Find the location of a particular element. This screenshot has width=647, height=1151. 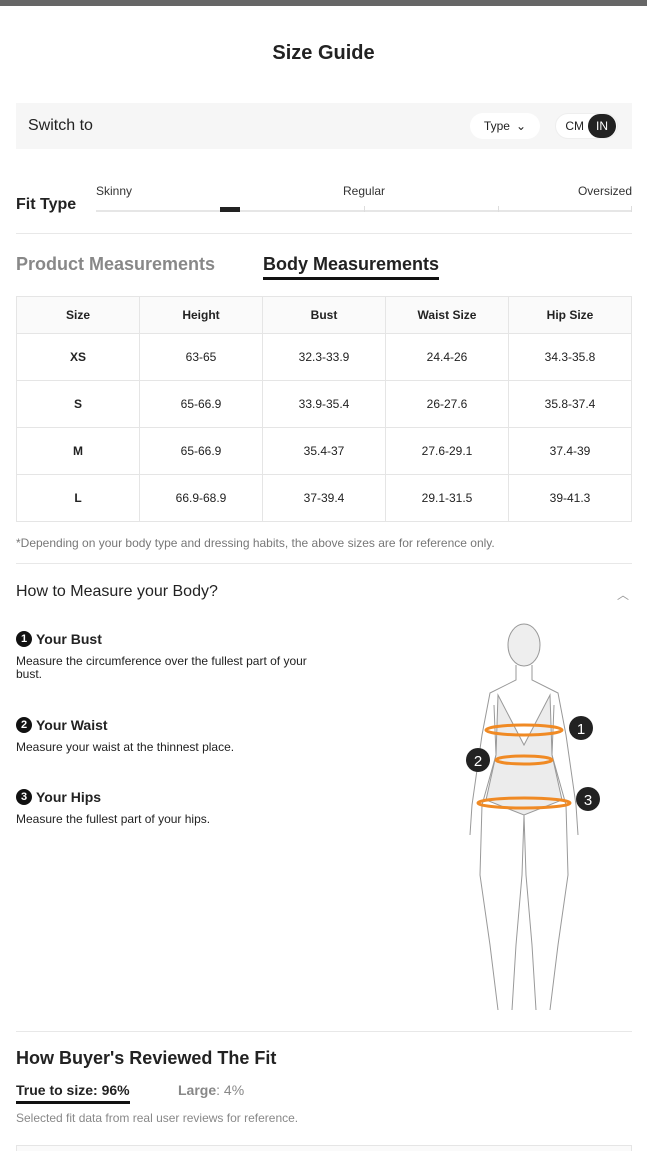

column-header: Bust is located at coordinates (324, 315).